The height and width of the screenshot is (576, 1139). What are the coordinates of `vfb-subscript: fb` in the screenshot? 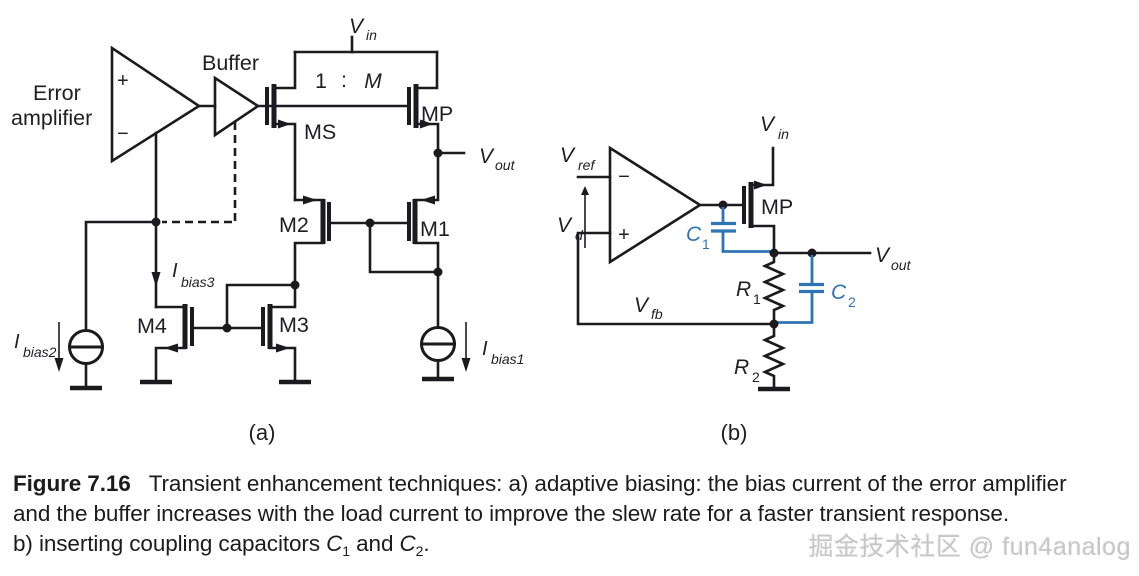 It's located at (657, 314).